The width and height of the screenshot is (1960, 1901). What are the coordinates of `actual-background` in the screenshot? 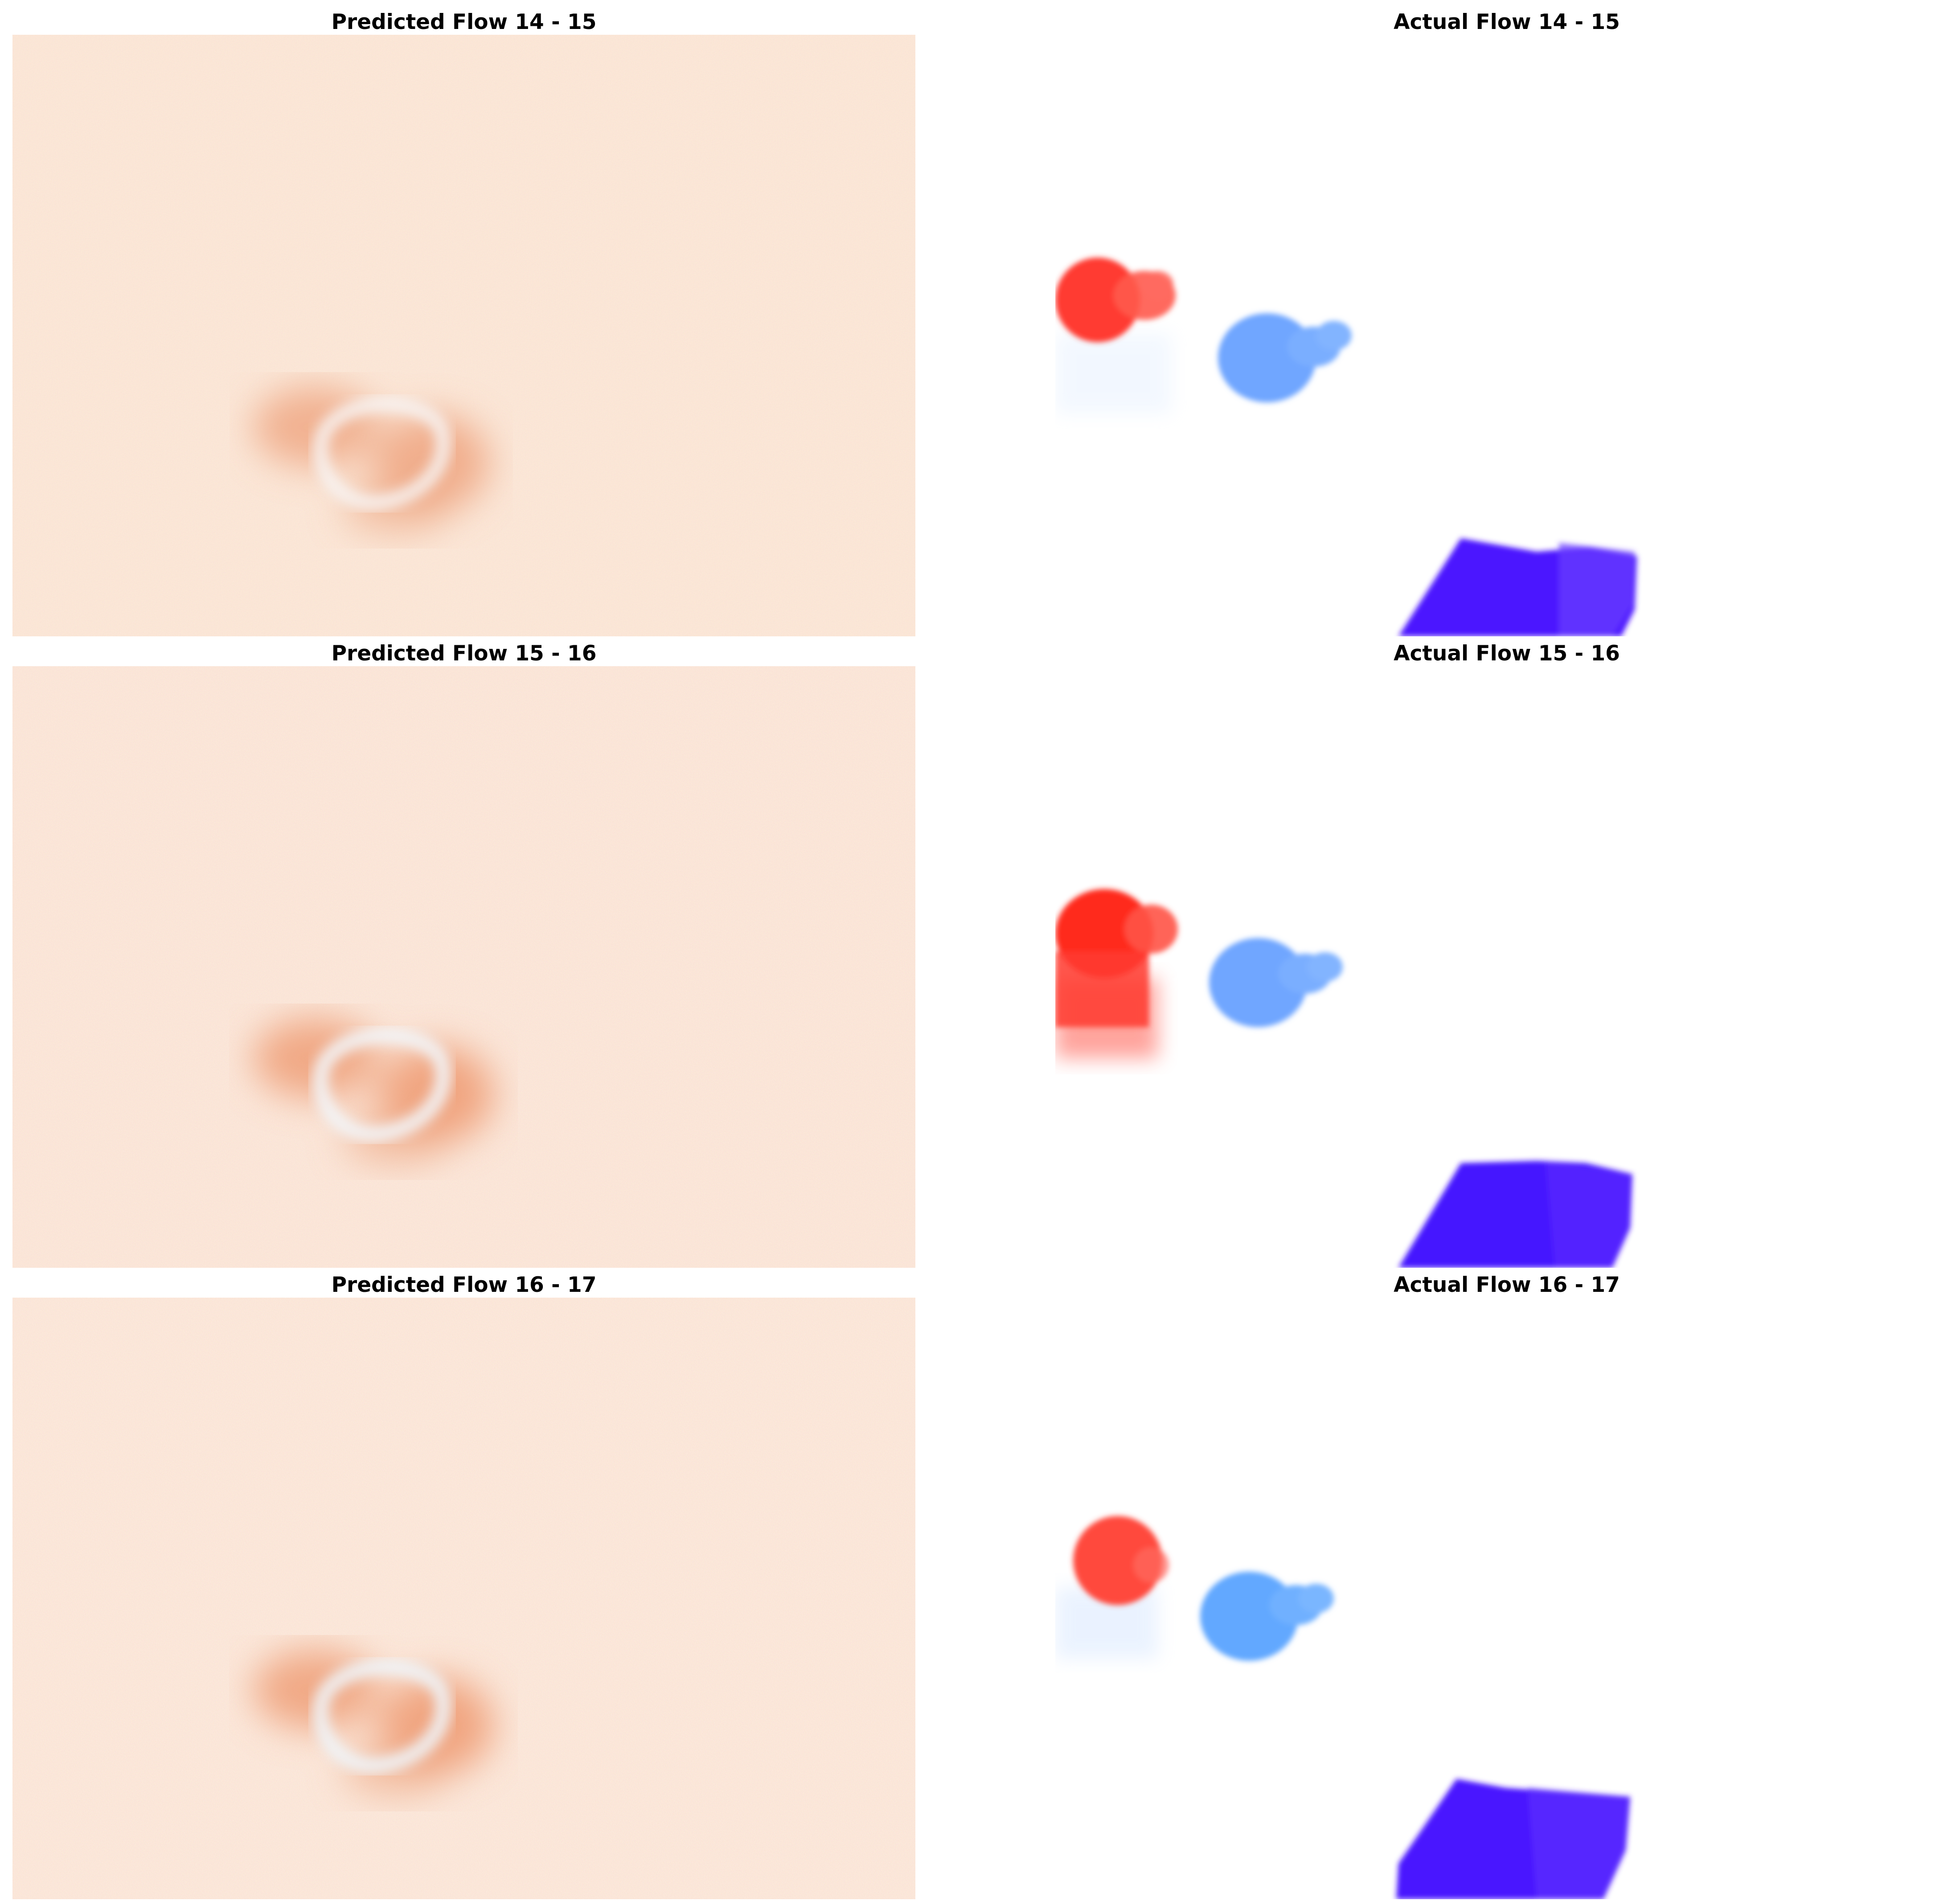 It's located at (1507, 336).